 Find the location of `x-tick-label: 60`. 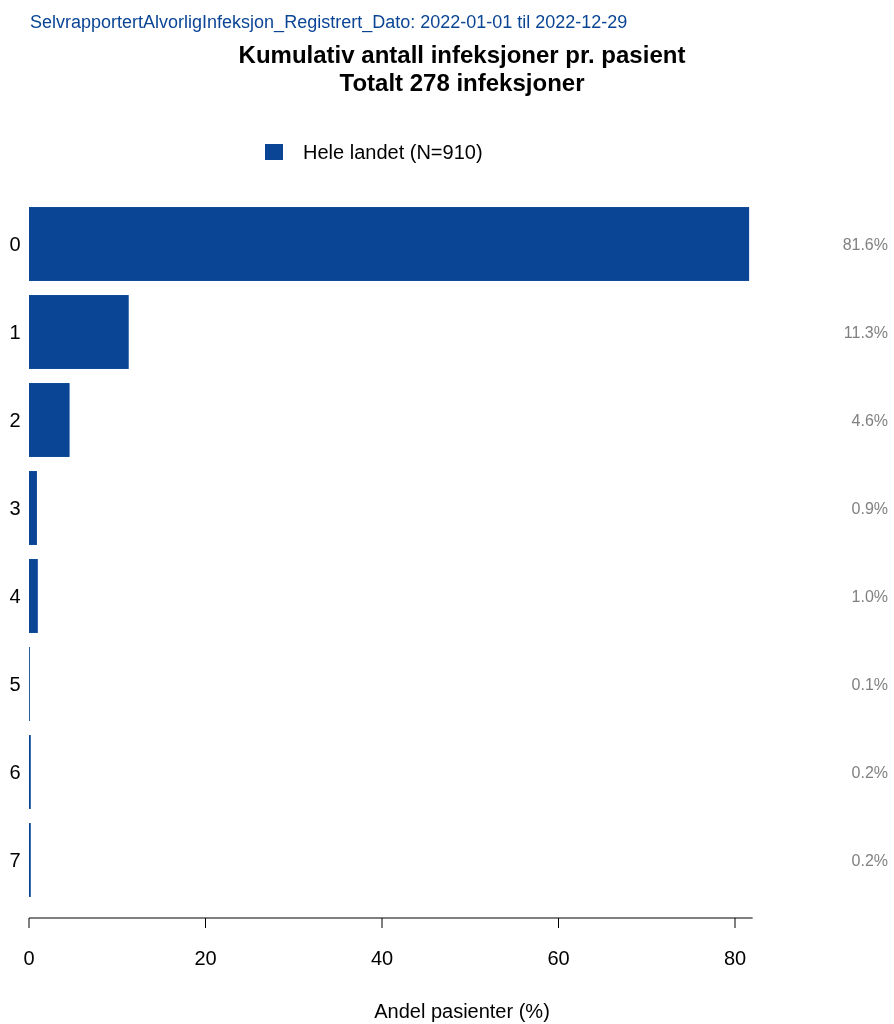

x-tick-label: 60 is located at coordinates (558, 958).